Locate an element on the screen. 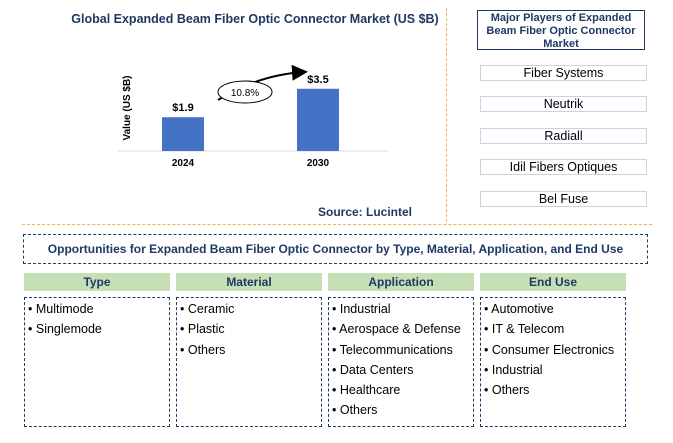 The width and height of the screenshot is (673, 443). list-item: • Multimode is located at coordinates (61, 309).